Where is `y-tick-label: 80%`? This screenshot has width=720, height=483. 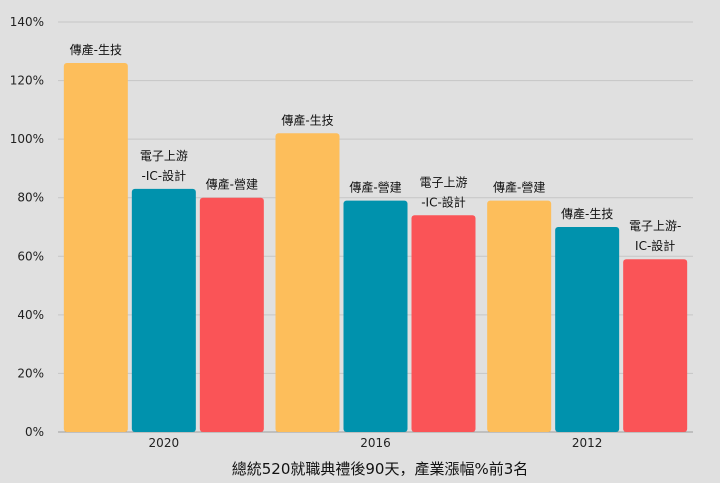 y-tick-label: 80% is located at coordinates (30, 198).